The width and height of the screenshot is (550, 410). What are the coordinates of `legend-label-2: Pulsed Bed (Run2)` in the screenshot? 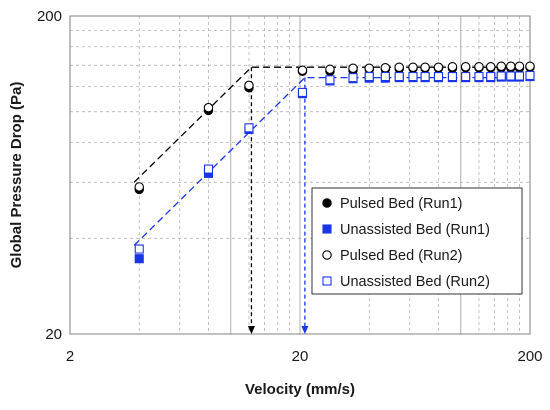 It's located at (401, 256).